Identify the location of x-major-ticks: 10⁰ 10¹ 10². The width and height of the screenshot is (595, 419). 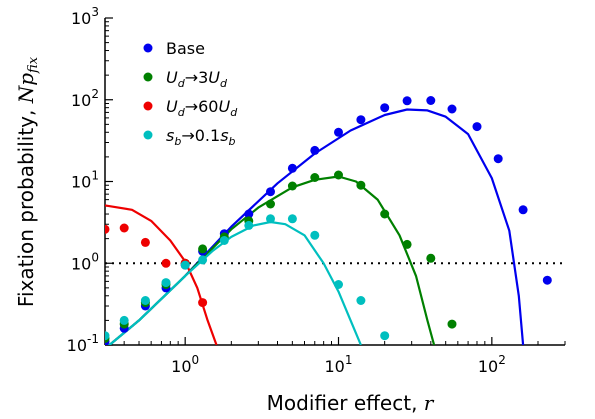
(338, 356).